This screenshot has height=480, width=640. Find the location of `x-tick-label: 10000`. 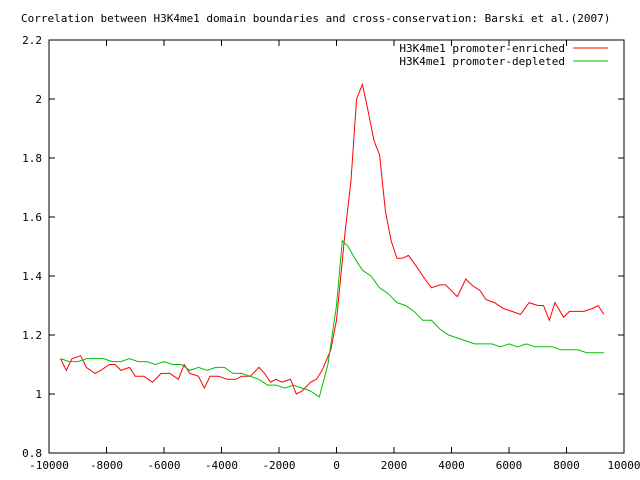

x-tick-label: 10000 is located at coordinates (623, 465).